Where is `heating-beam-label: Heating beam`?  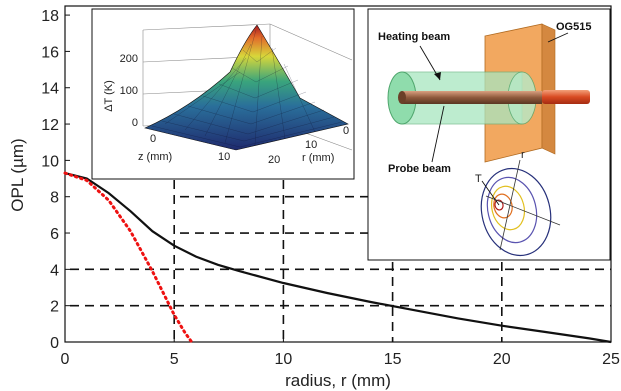
heating-beam-label: Heating beam is located at coordinates (414, 37).